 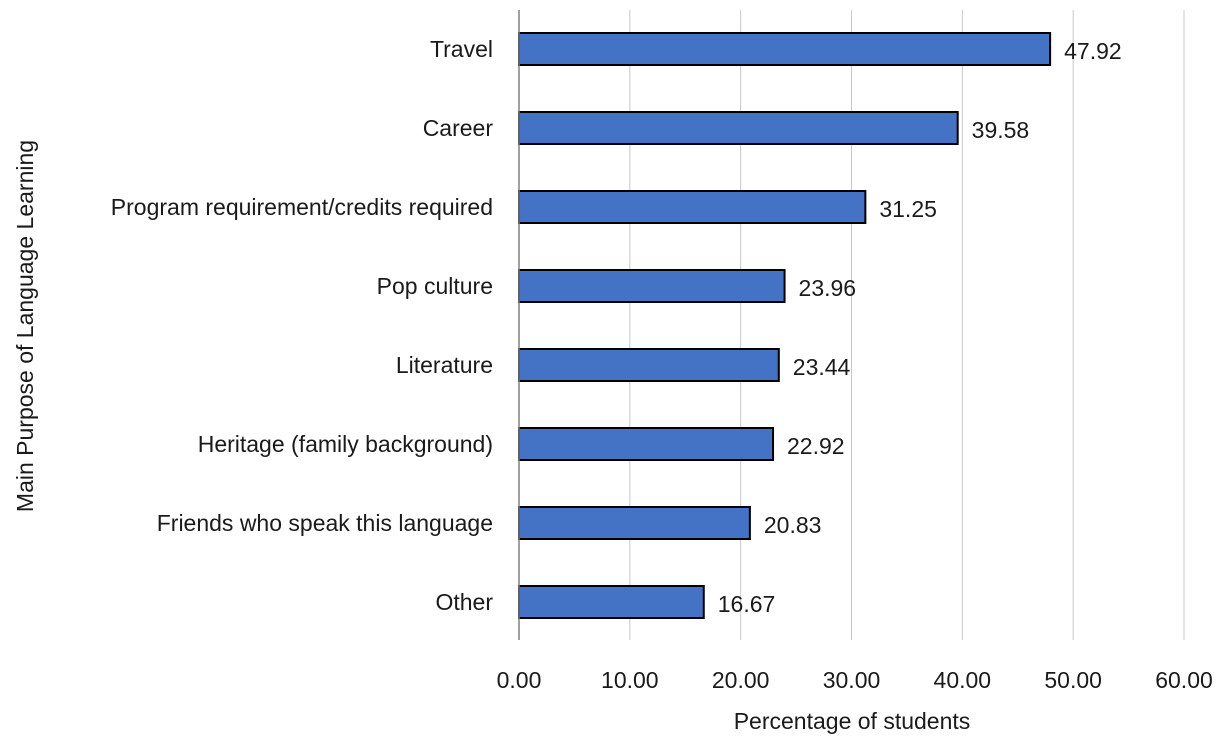 What do you see at coordinates (302, 207) in the screenshot?
I see `category-label: Program requirement/credits required` at bounding box center [302, 207].